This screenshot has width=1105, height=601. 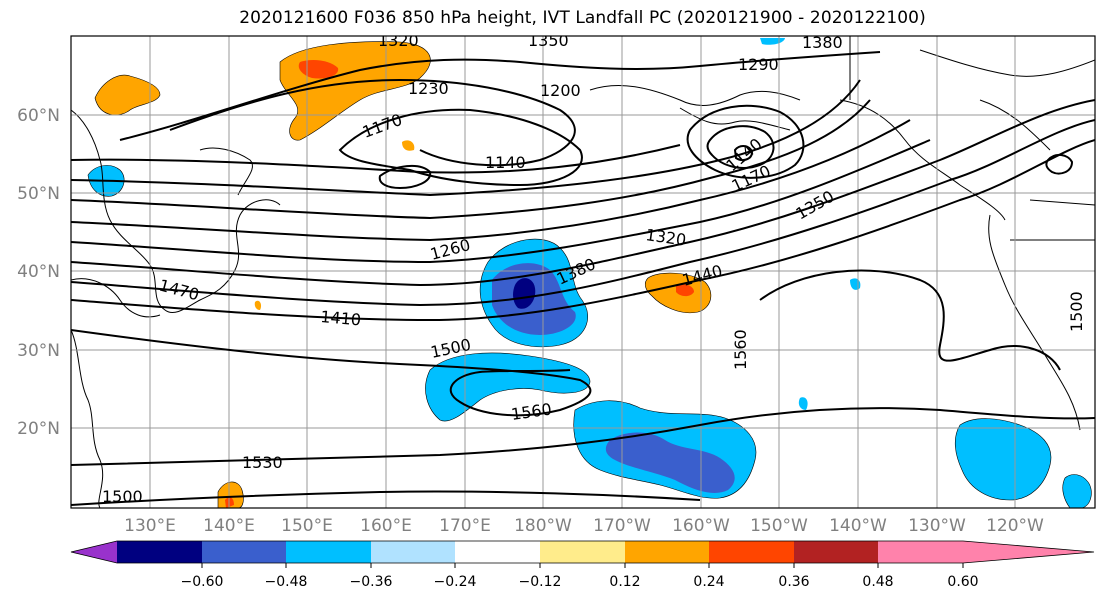 What do you see at coordinates (229, 526) in the screenshot?
I see `lon-label-140e: 140°E` at bounding box center [229, 526].